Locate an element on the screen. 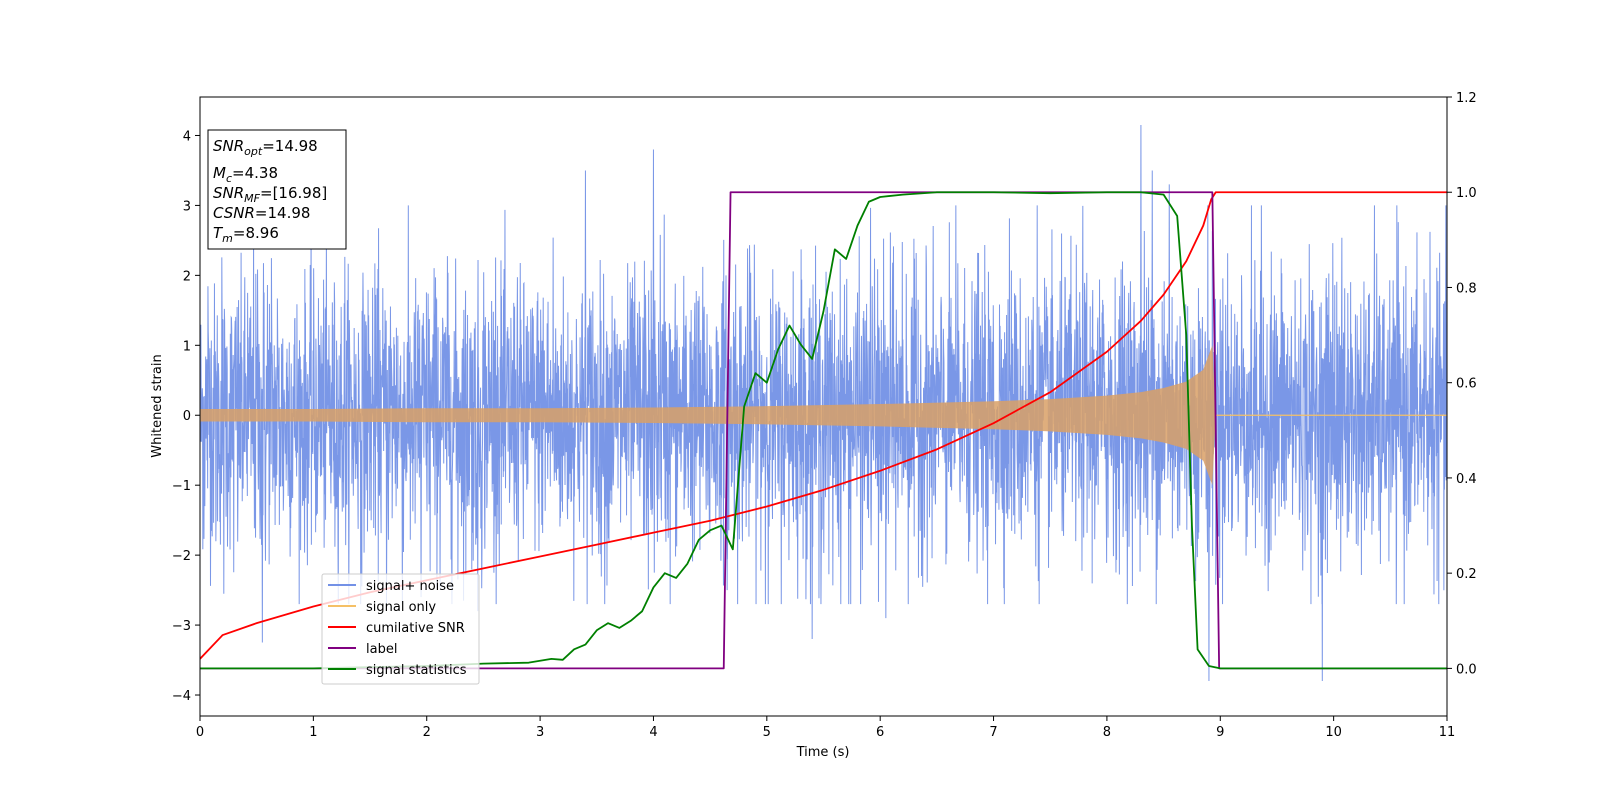 This screenshot has height=800, width=1600. x-tick-label: 1 is located at coordinates (313, 732).